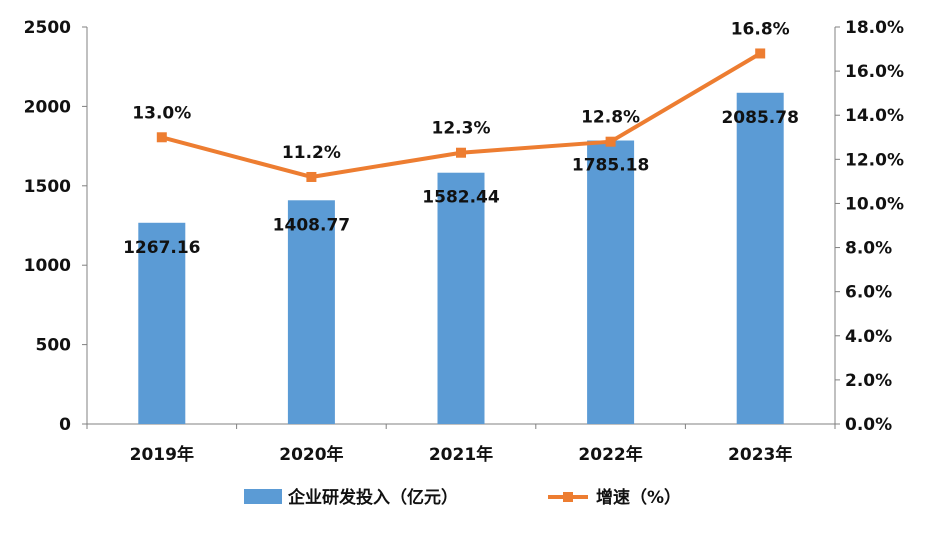 The height and width of the screenshot is (535, 935). I want to click on left-tick-label: 1500, so click(47, 187).